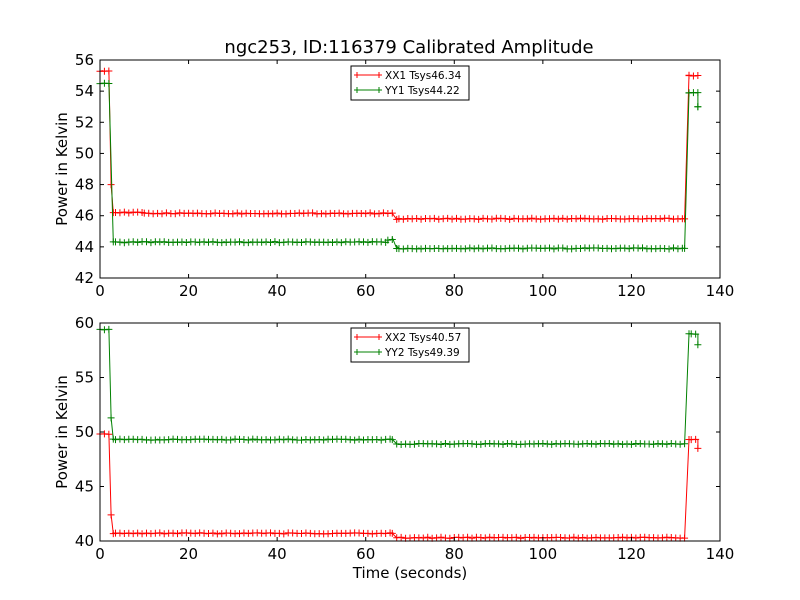  I want to click on legend-box, so click(410, 345).